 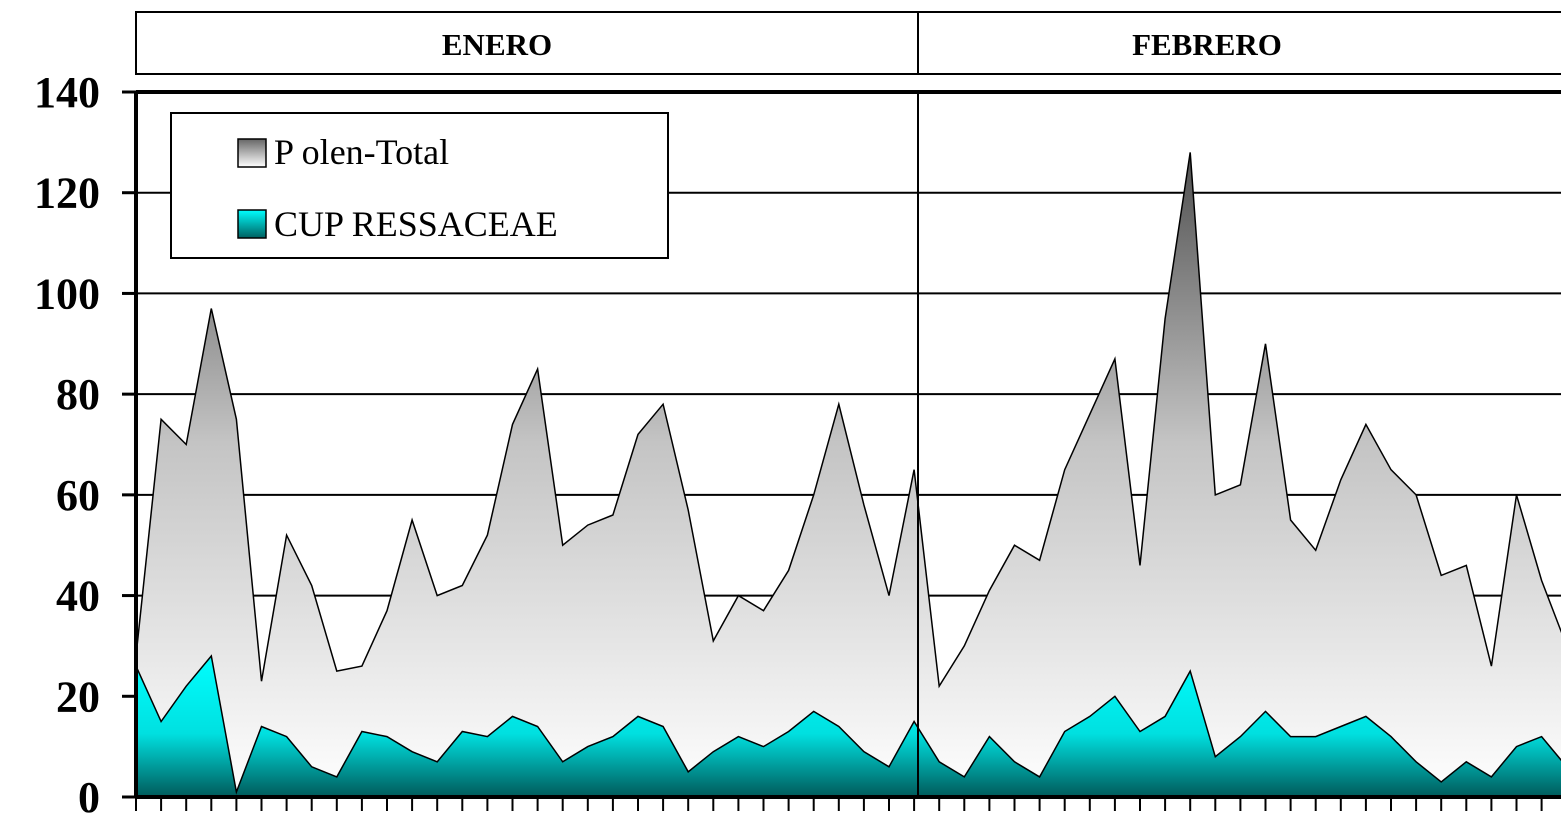 I want to click on y-tick-label-140: 140, so click(x=67, y=92).